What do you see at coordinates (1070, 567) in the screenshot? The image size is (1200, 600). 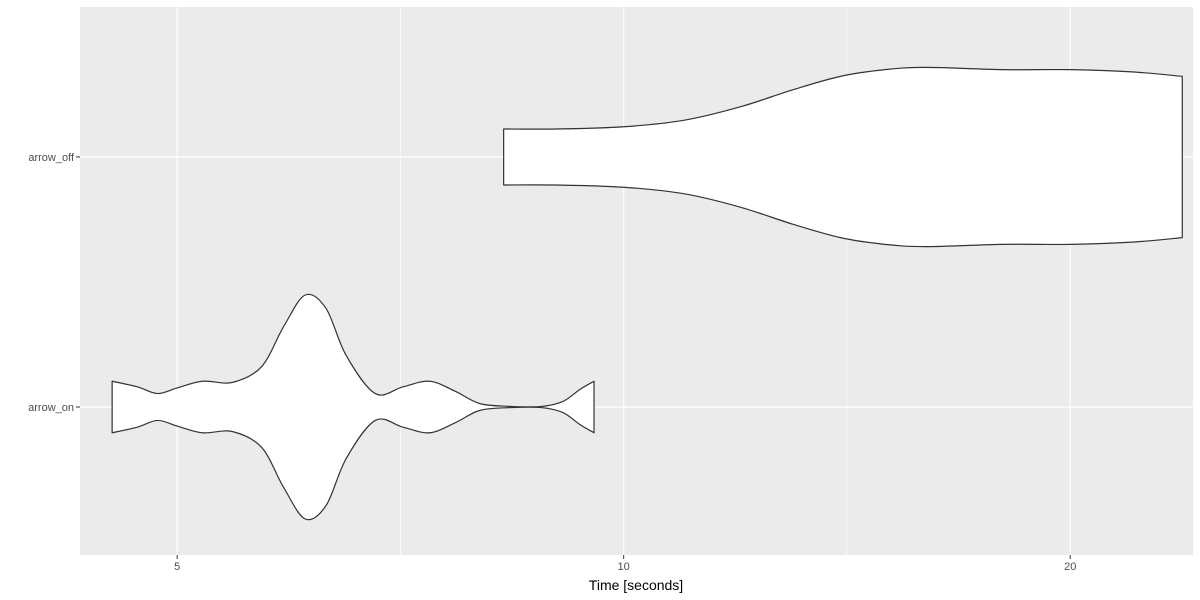 I see `x-tick-label: 20` at bounding box center [1070, 567].